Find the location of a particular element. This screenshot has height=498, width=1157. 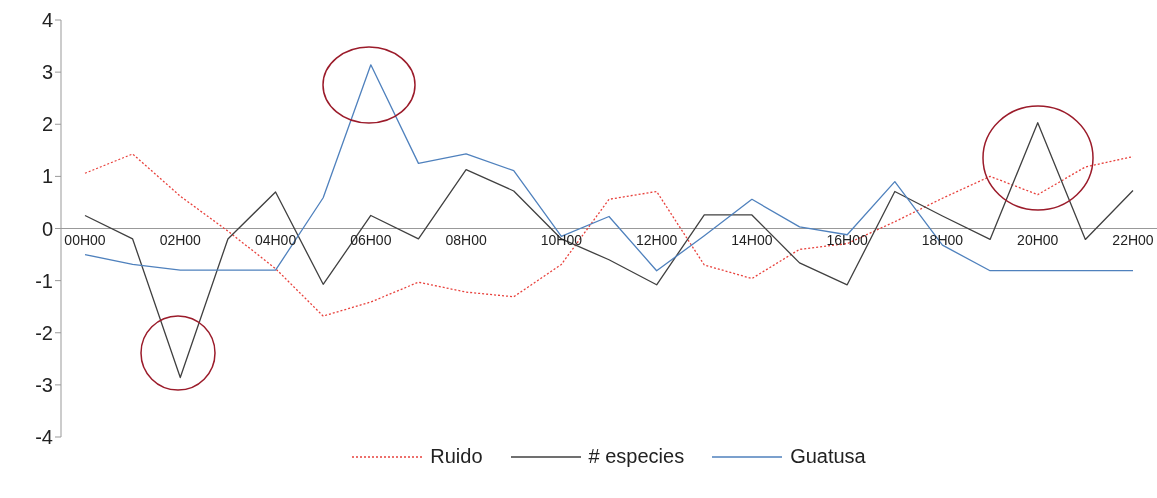

y-tick-label: 3 is located at coordinates (47, 72).